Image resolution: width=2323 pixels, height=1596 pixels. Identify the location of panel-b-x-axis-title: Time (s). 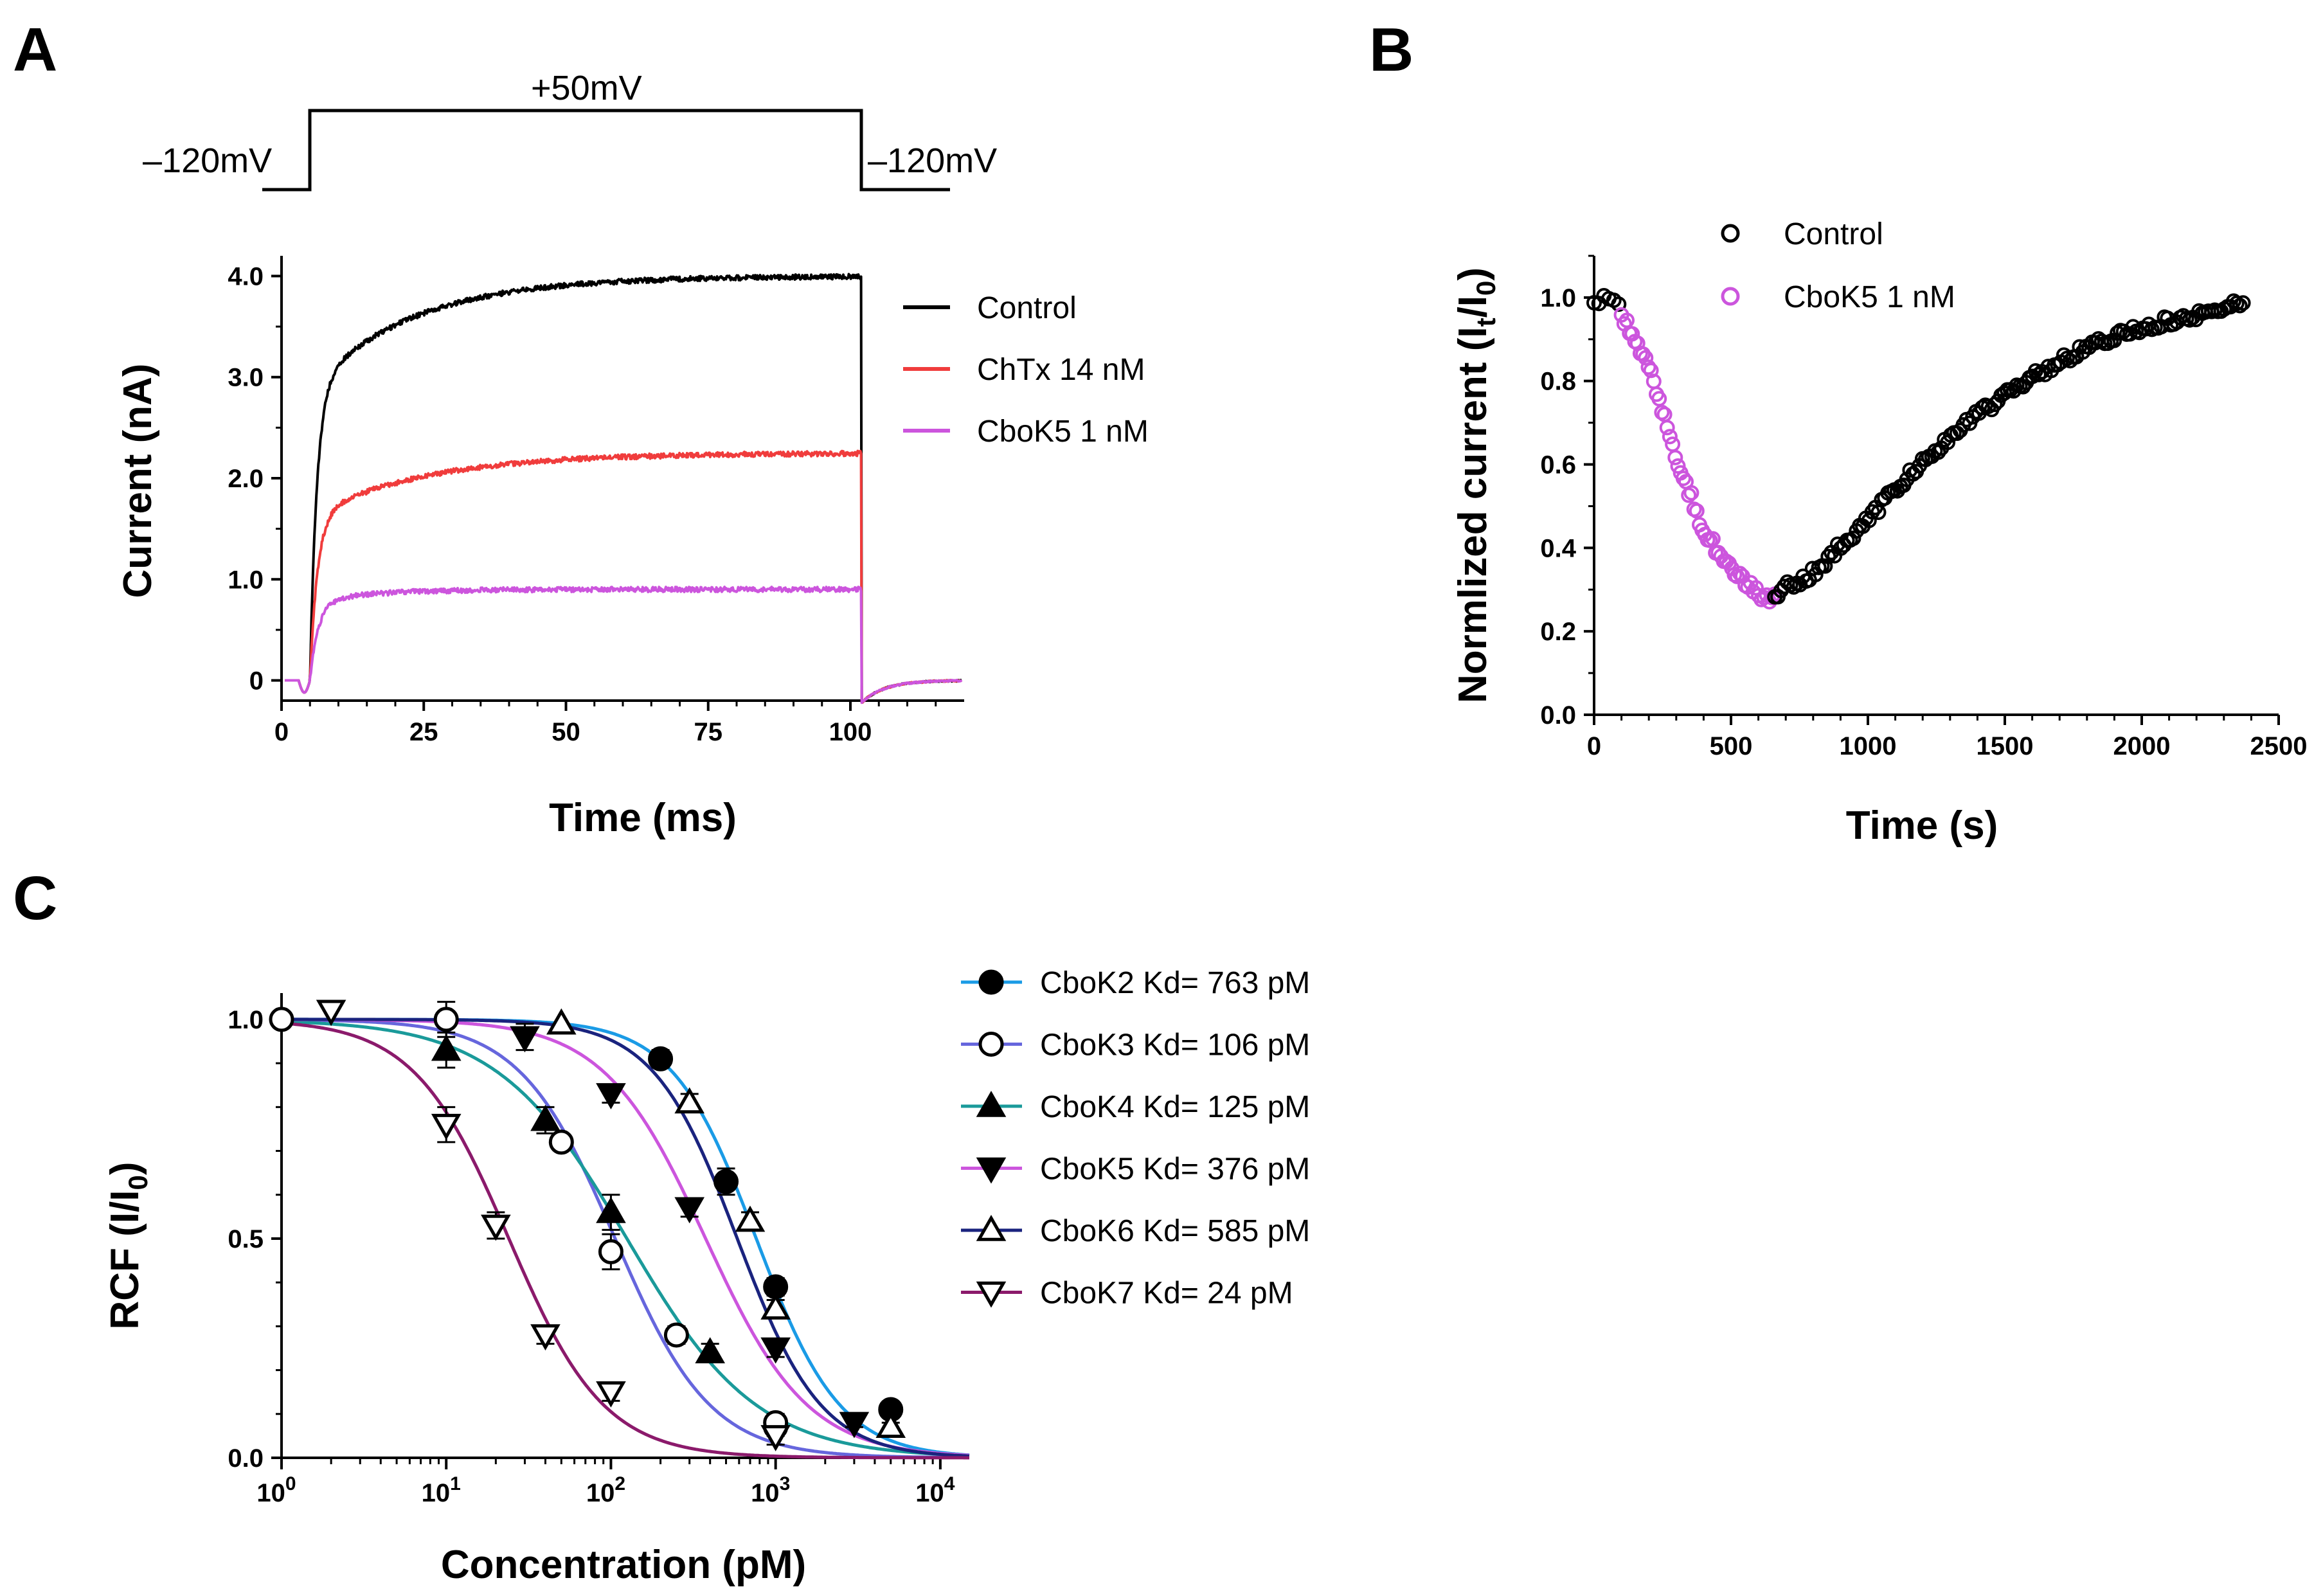
(1922, 825).